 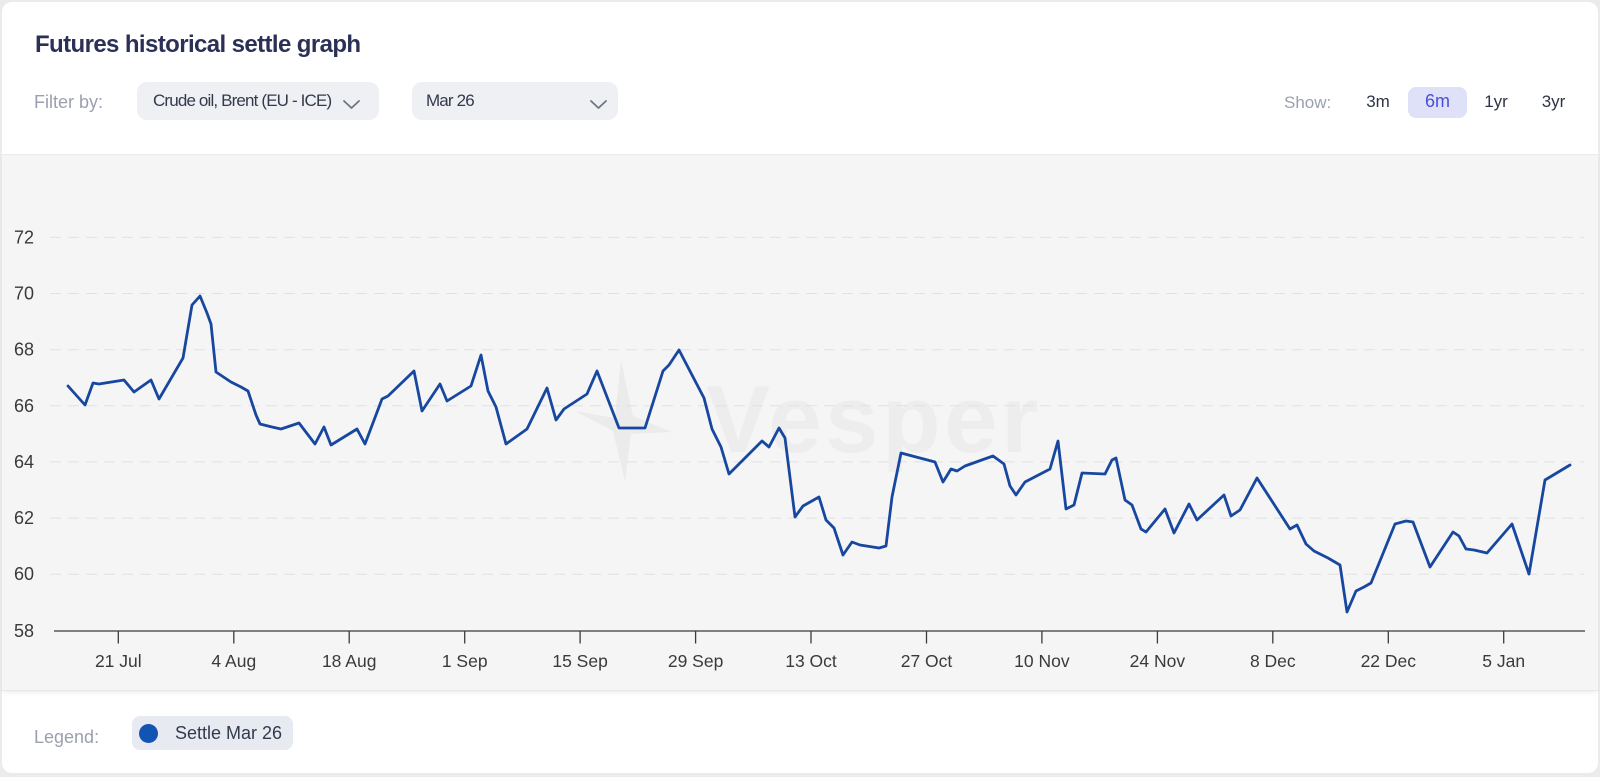 I want to click on svg-text: 72, so click(x=24, y=237).